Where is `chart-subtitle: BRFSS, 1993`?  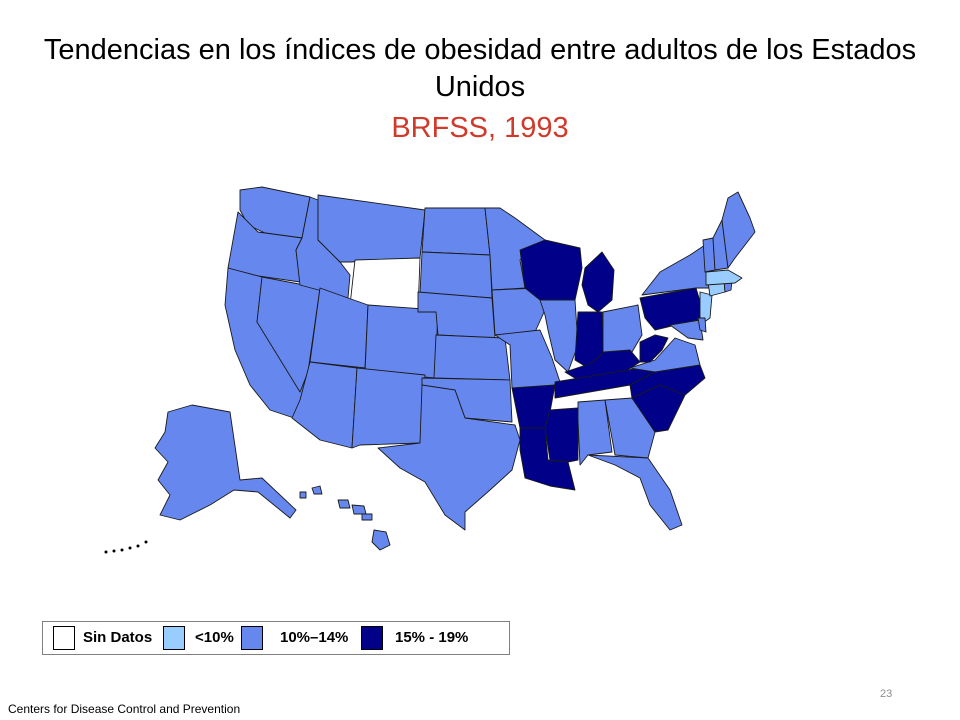
chart-subtitle: BRFSS, 1993 is located at coordinates (480, 128).